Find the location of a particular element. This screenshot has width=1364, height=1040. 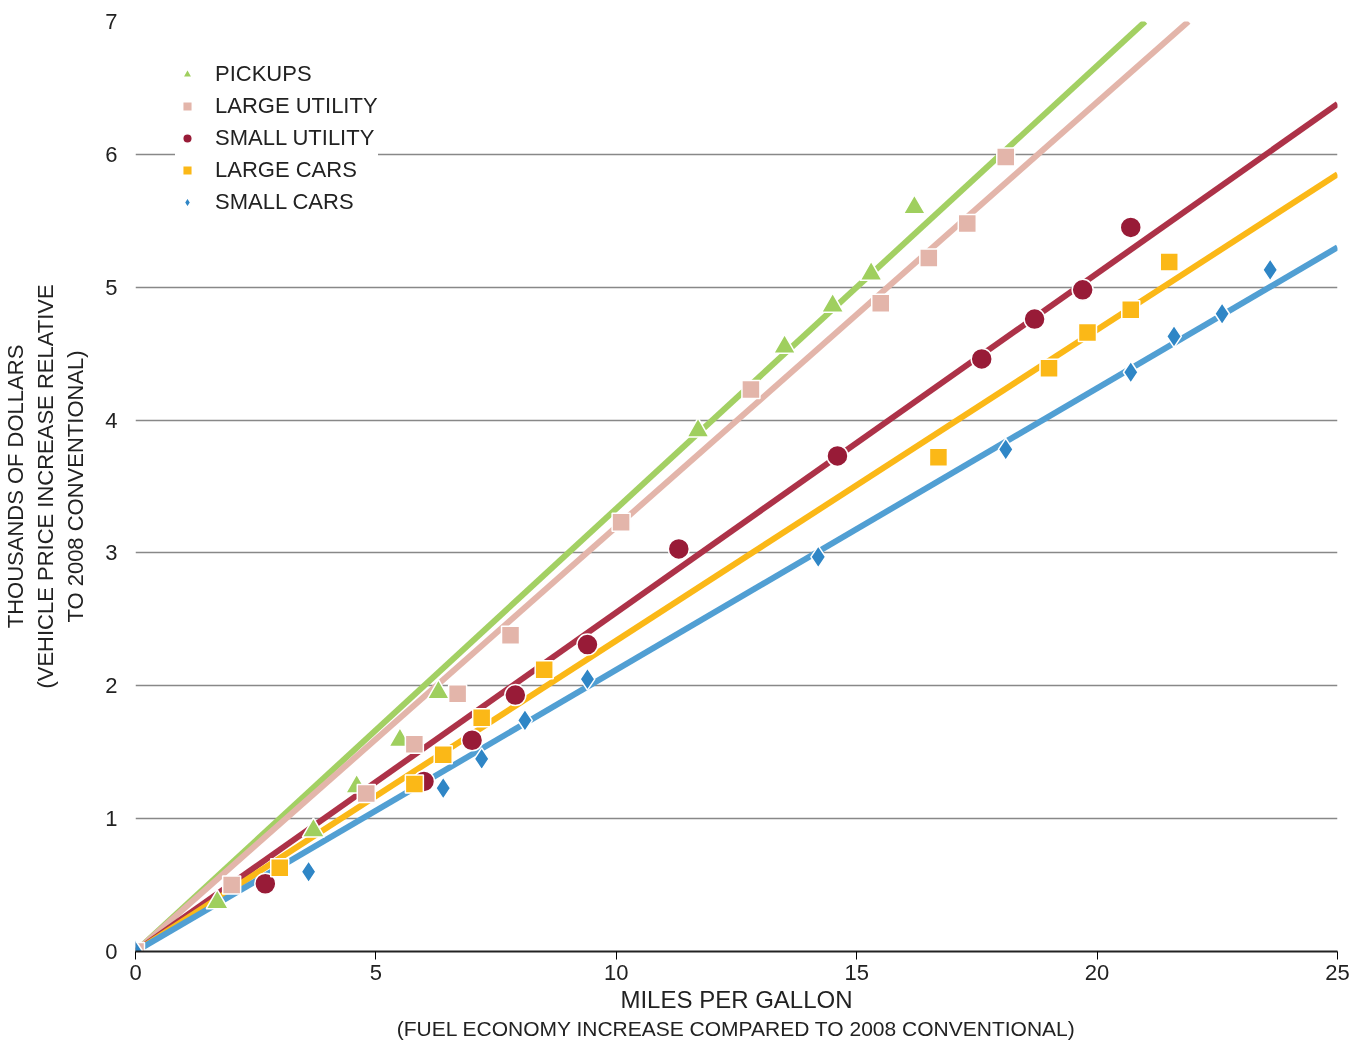

x-tick-label: 15 is located at coordinates (856, 972).